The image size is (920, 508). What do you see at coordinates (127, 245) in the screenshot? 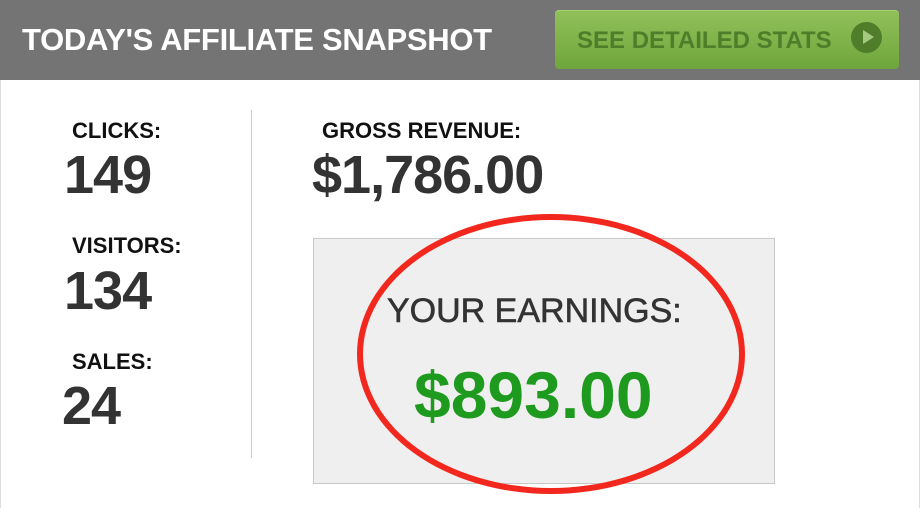
I see `visitors-label: VISITORS:` at bounding box center [127, 245].